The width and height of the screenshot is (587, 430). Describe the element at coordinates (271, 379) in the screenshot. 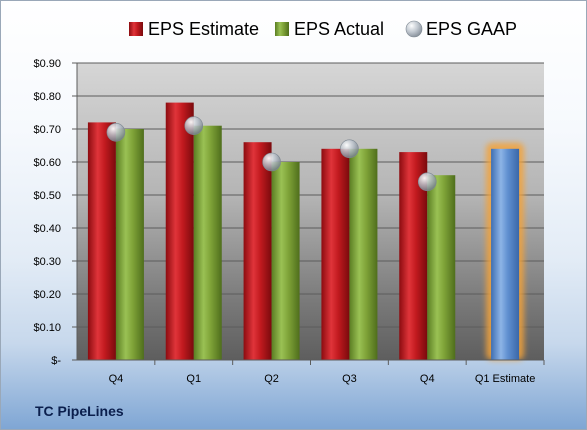

I see `x-tick-label: Q2` at that location.